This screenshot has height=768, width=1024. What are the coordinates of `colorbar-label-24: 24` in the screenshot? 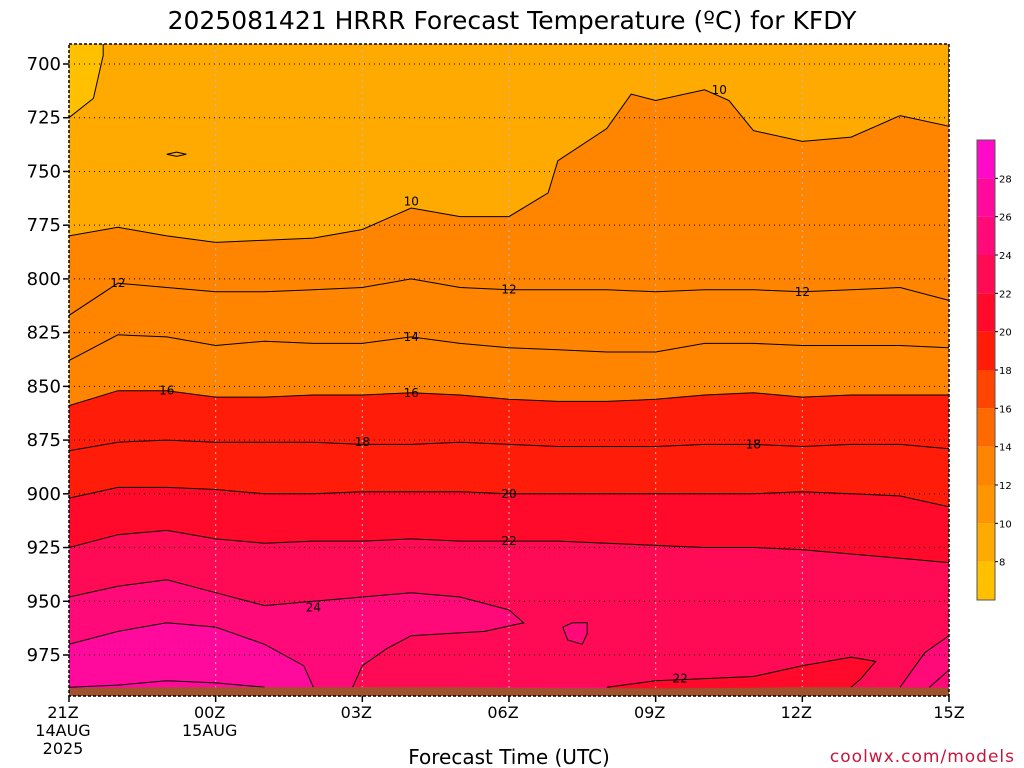 It's located at (1005, 256).